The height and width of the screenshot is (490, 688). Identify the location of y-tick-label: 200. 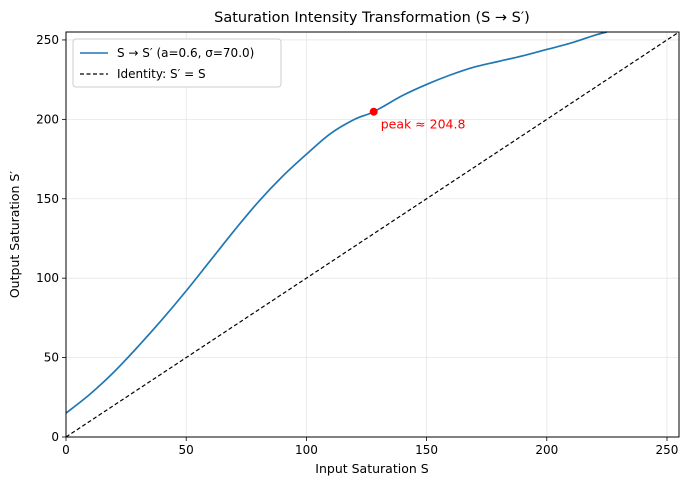
(47, 119).